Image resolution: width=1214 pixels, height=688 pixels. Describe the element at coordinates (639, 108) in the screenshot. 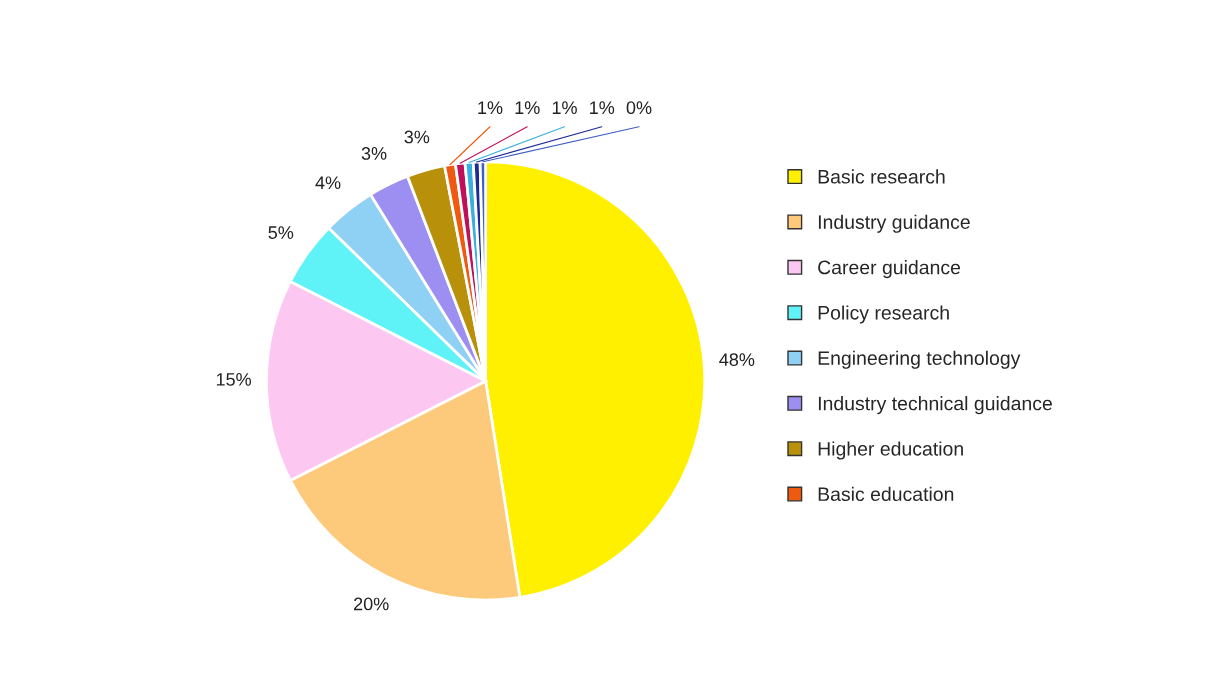

I see `data-label: 0%` at that location.